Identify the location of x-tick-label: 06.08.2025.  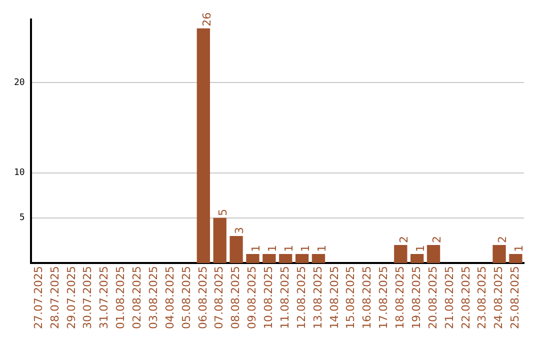
(203, 298).